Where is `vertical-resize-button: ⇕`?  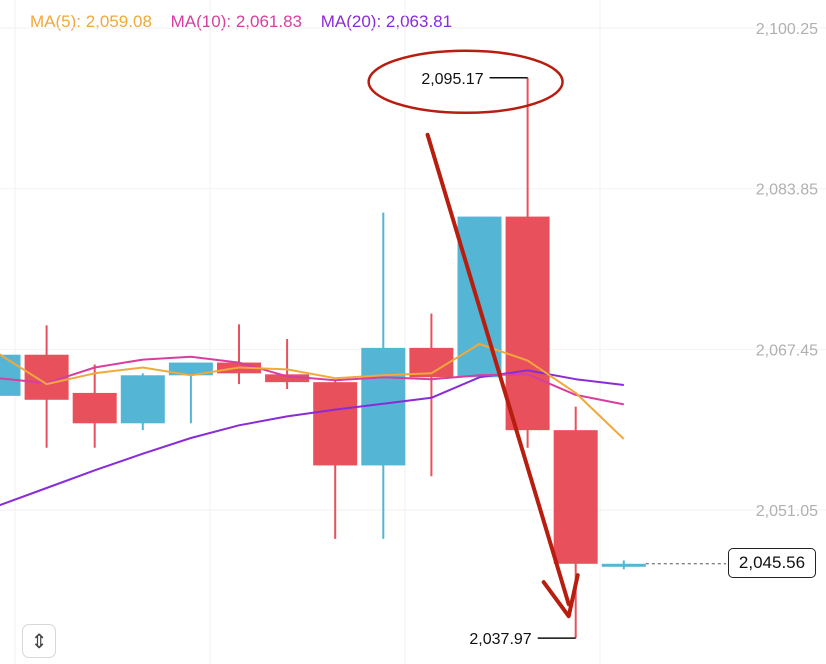 vertical-resize-button: ⇕ is located at coordinates (39, 641).